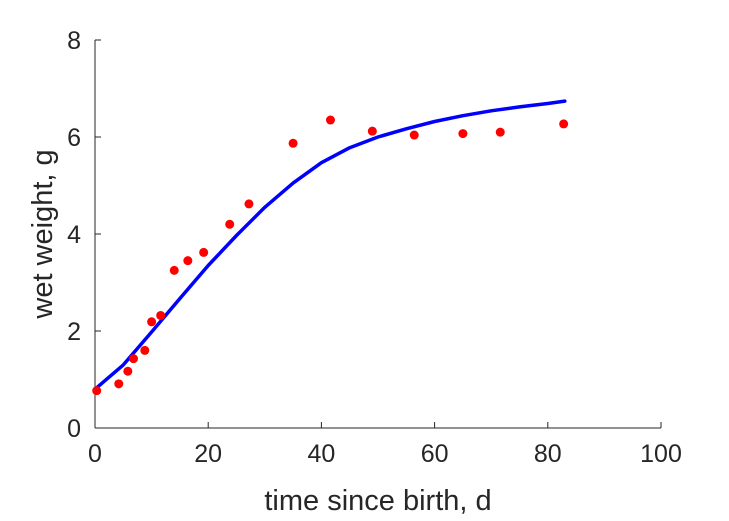 This screenshot has width=729, height=521. I want to click on x-ticks: 0 20 40 60 80 100, so click(385, 445).